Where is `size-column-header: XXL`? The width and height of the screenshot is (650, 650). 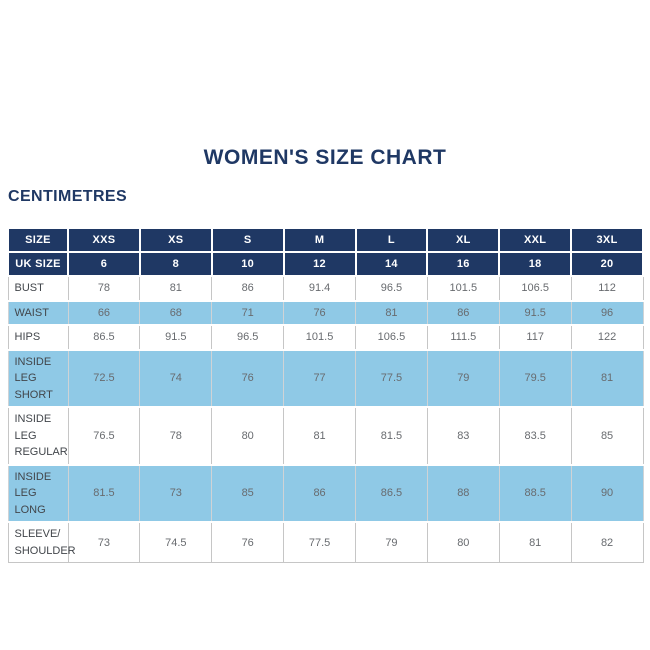
size-column-header: XXL is located at coordinates (535, 240).